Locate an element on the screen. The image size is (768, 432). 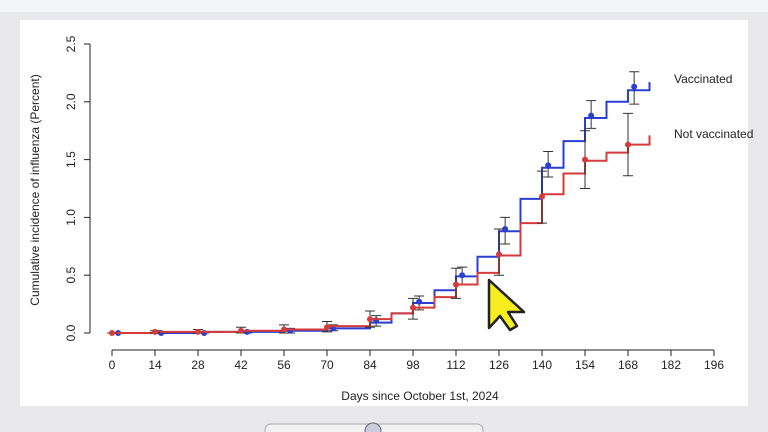
x-tick-label: 70 is located at coordinates (327, 365).